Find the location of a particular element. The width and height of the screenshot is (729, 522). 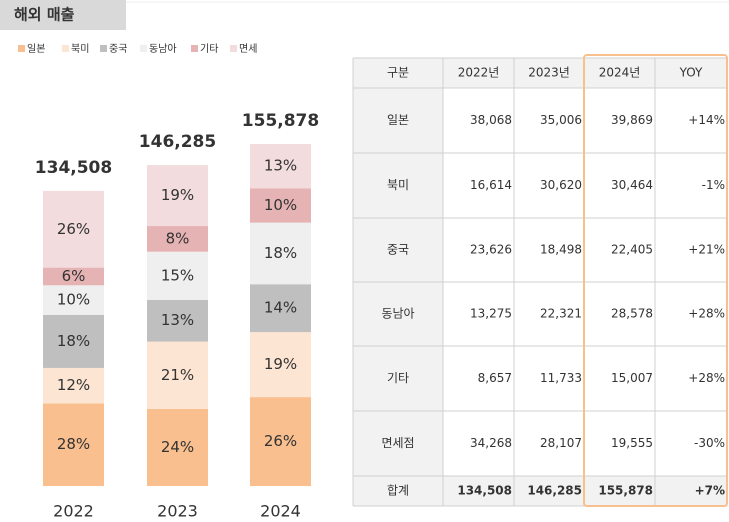

table-row-label: 동남아 is located at coordinates (397, 314).